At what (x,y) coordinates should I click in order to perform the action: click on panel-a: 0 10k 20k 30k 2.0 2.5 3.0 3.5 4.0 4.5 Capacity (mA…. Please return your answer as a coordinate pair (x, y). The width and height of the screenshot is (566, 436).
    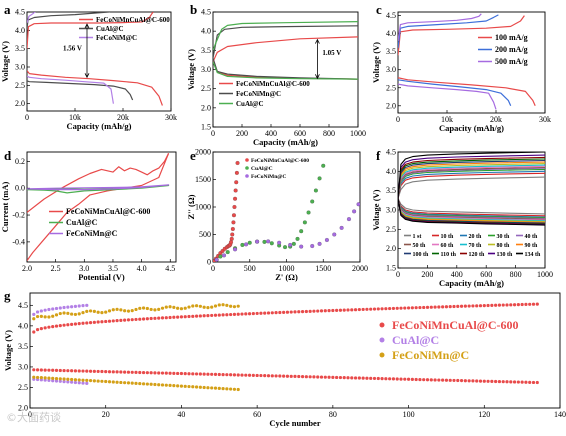
    Looking at the image, I should click on (88, 66).